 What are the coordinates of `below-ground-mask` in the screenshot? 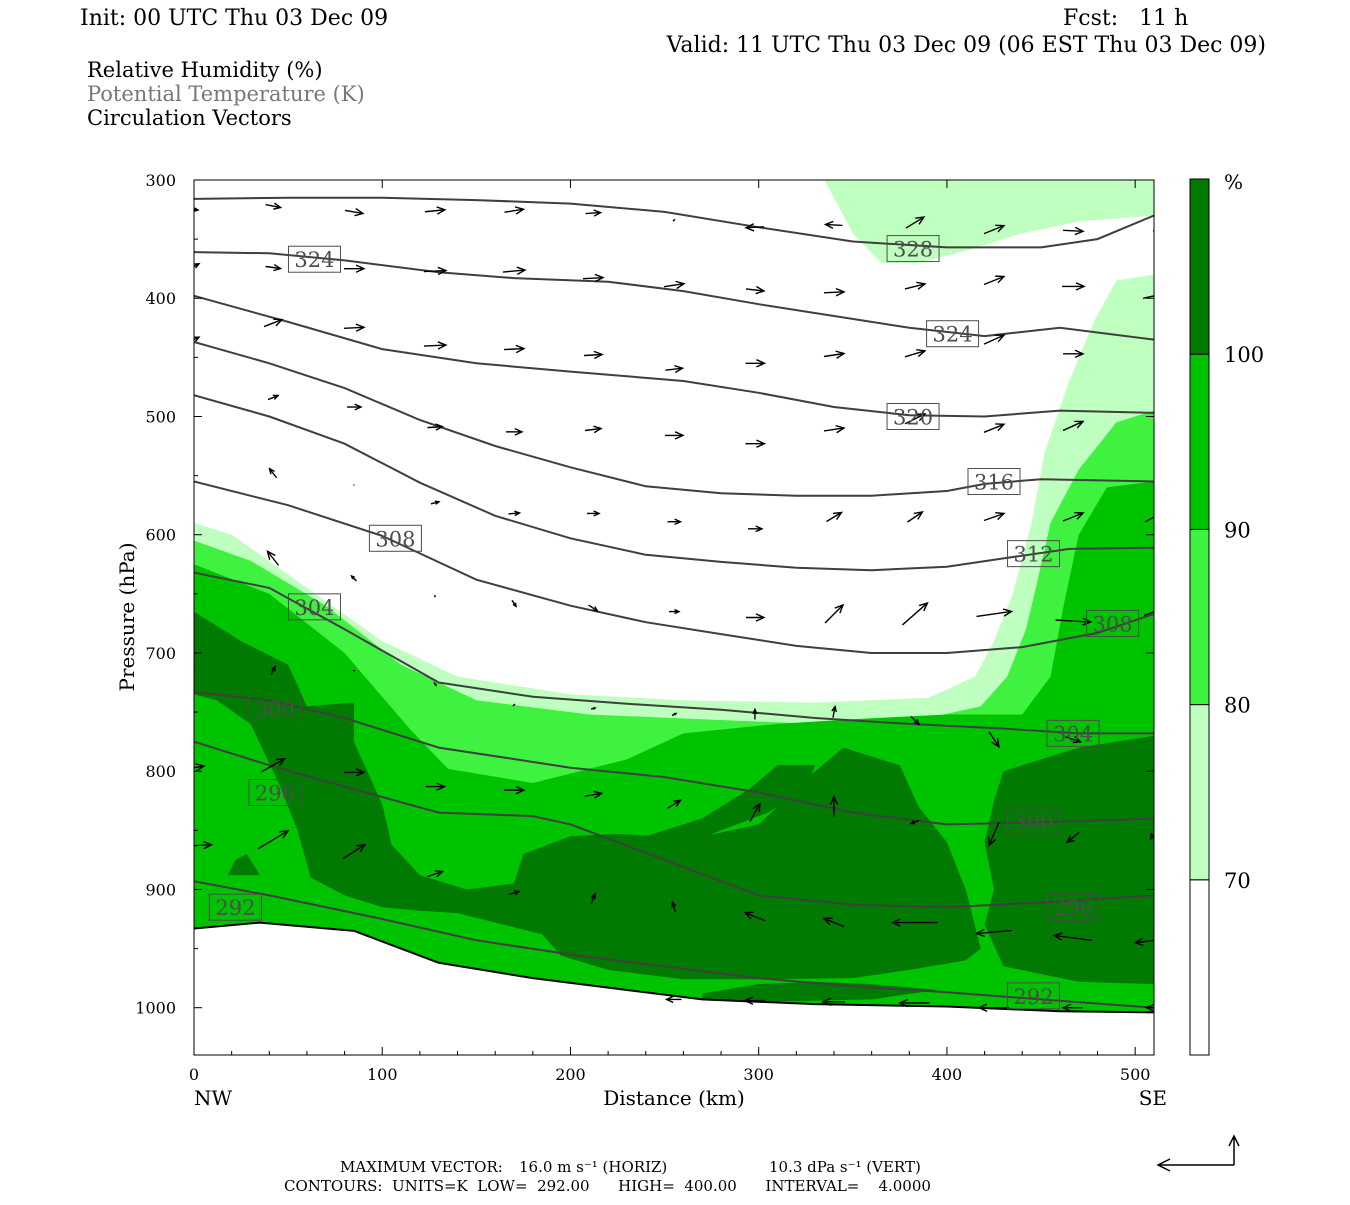 It's located at (674, 988).